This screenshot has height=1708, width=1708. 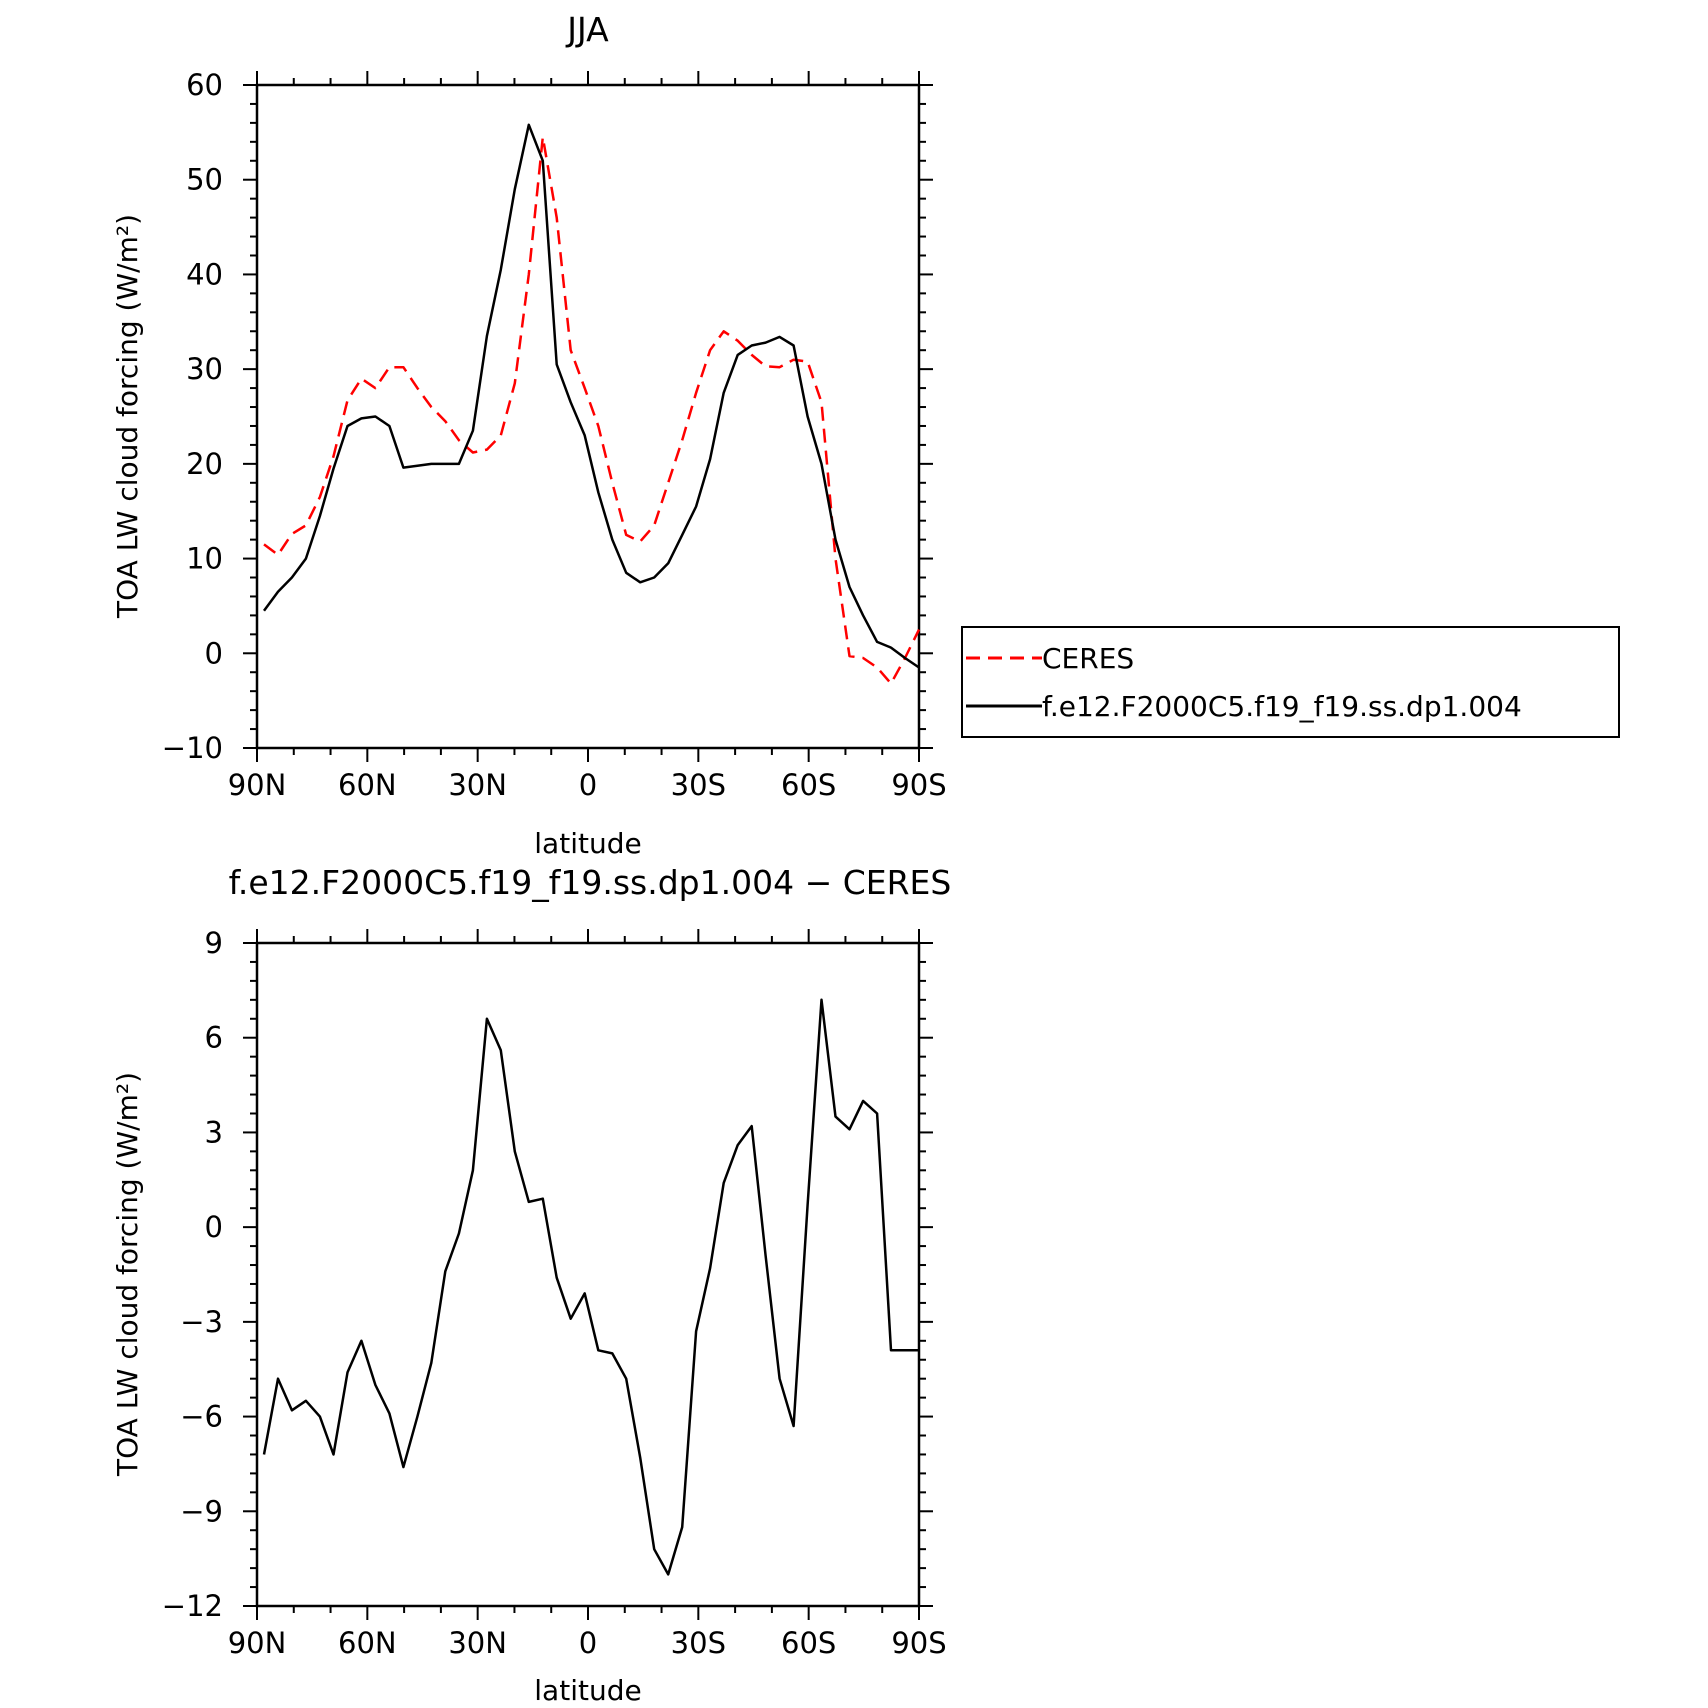 What do you see at coordinates (214, 943) in the screenshot?
I see `y-tick-label: 9` at bounding box center [214, 943].